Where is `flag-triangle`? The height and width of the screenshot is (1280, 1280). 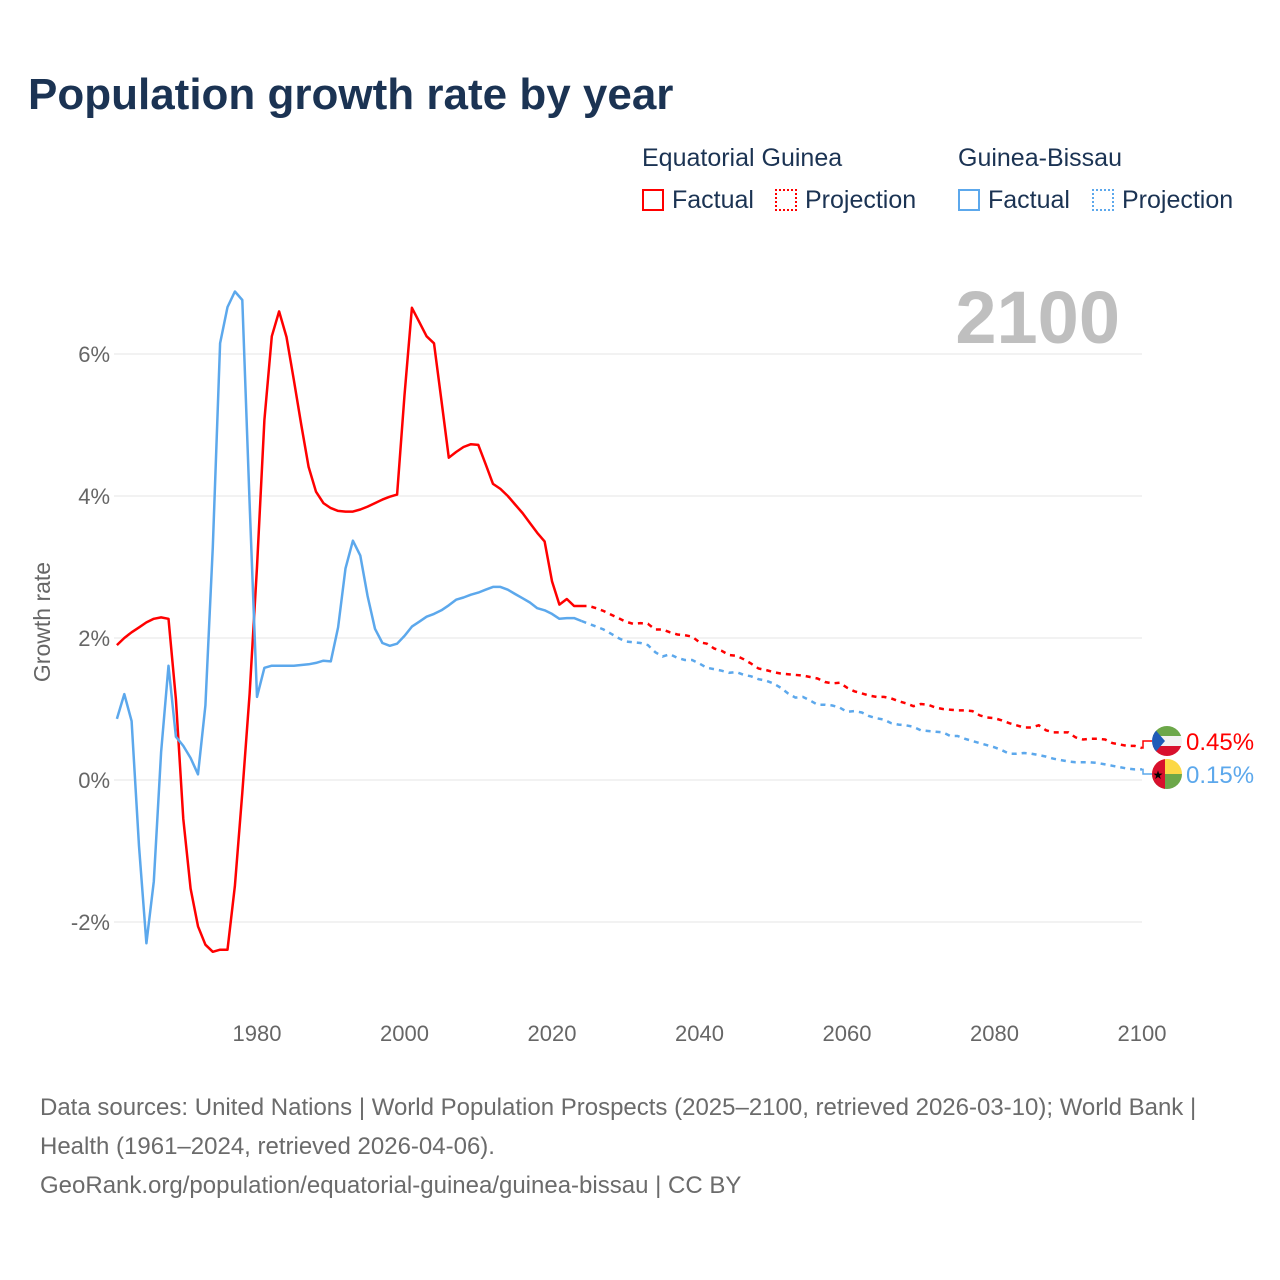
flag-triangle is located at coordinates (1158, 741).